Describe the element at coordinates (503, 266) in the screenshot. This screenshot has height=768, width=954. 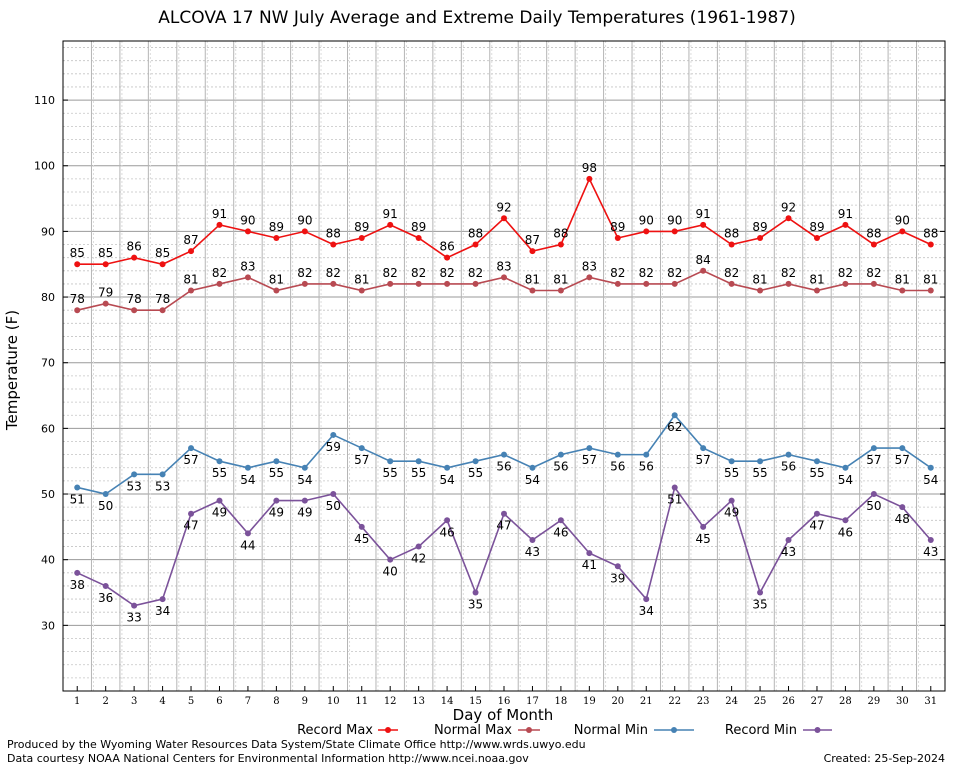
I see `normal-max-data-label: 83` at that location.